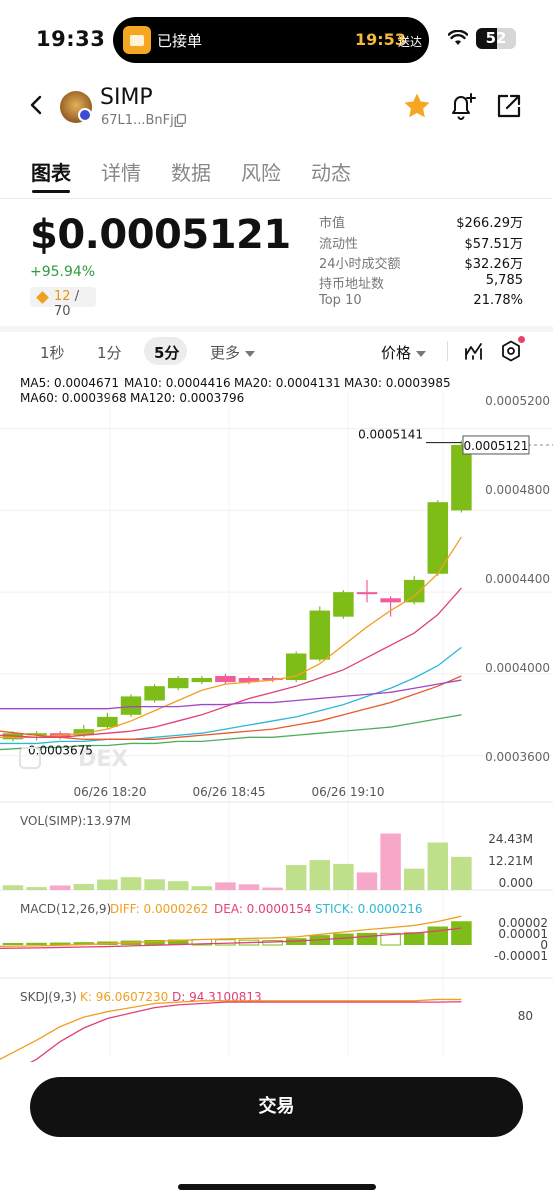 The height and width of the screenshot is (1200, 553). I want to click on last-price-box, so click(496, 445).